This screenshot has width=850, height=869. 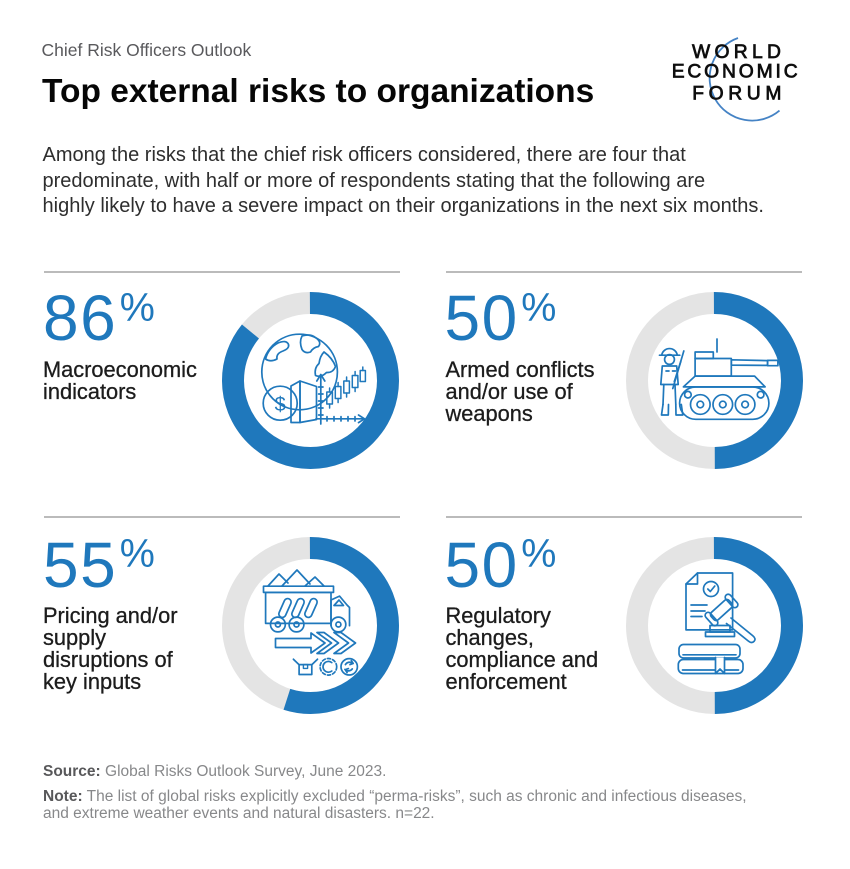 I want to click on svg-text: ECONOMIC, so click(x=736, y=72).